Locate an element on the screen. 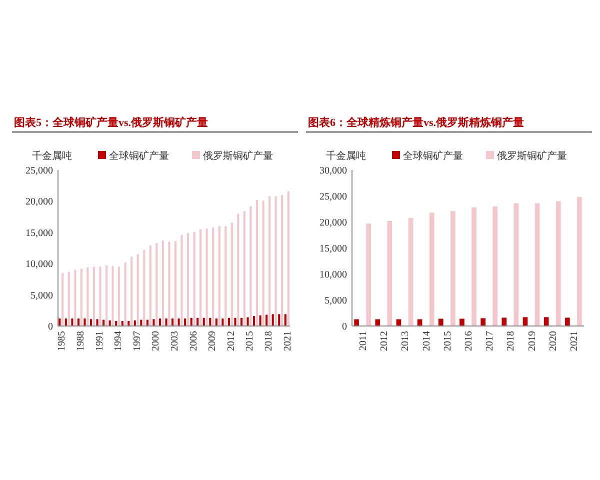  x-tick-label: 2013 is located at coordinates (406, 341).